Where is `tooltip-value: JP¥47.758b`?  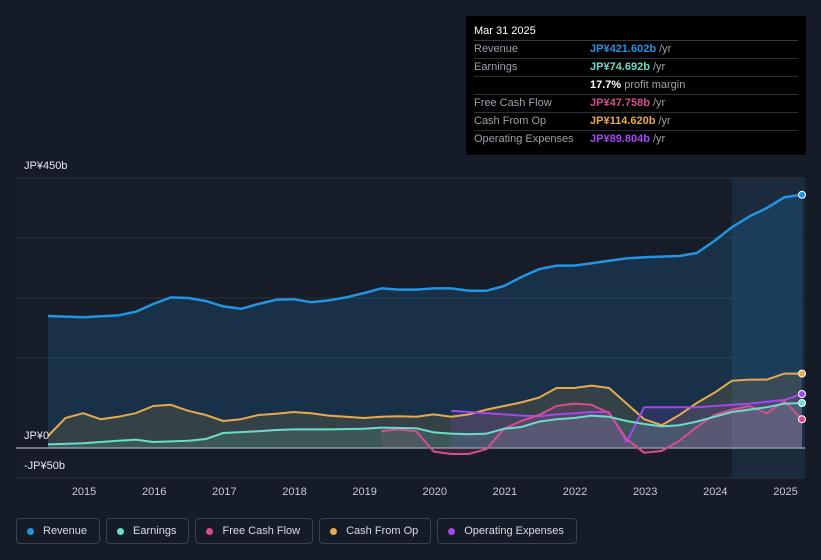 tooltip-value: JP¥47.758b is located at coordinates (620, 103).